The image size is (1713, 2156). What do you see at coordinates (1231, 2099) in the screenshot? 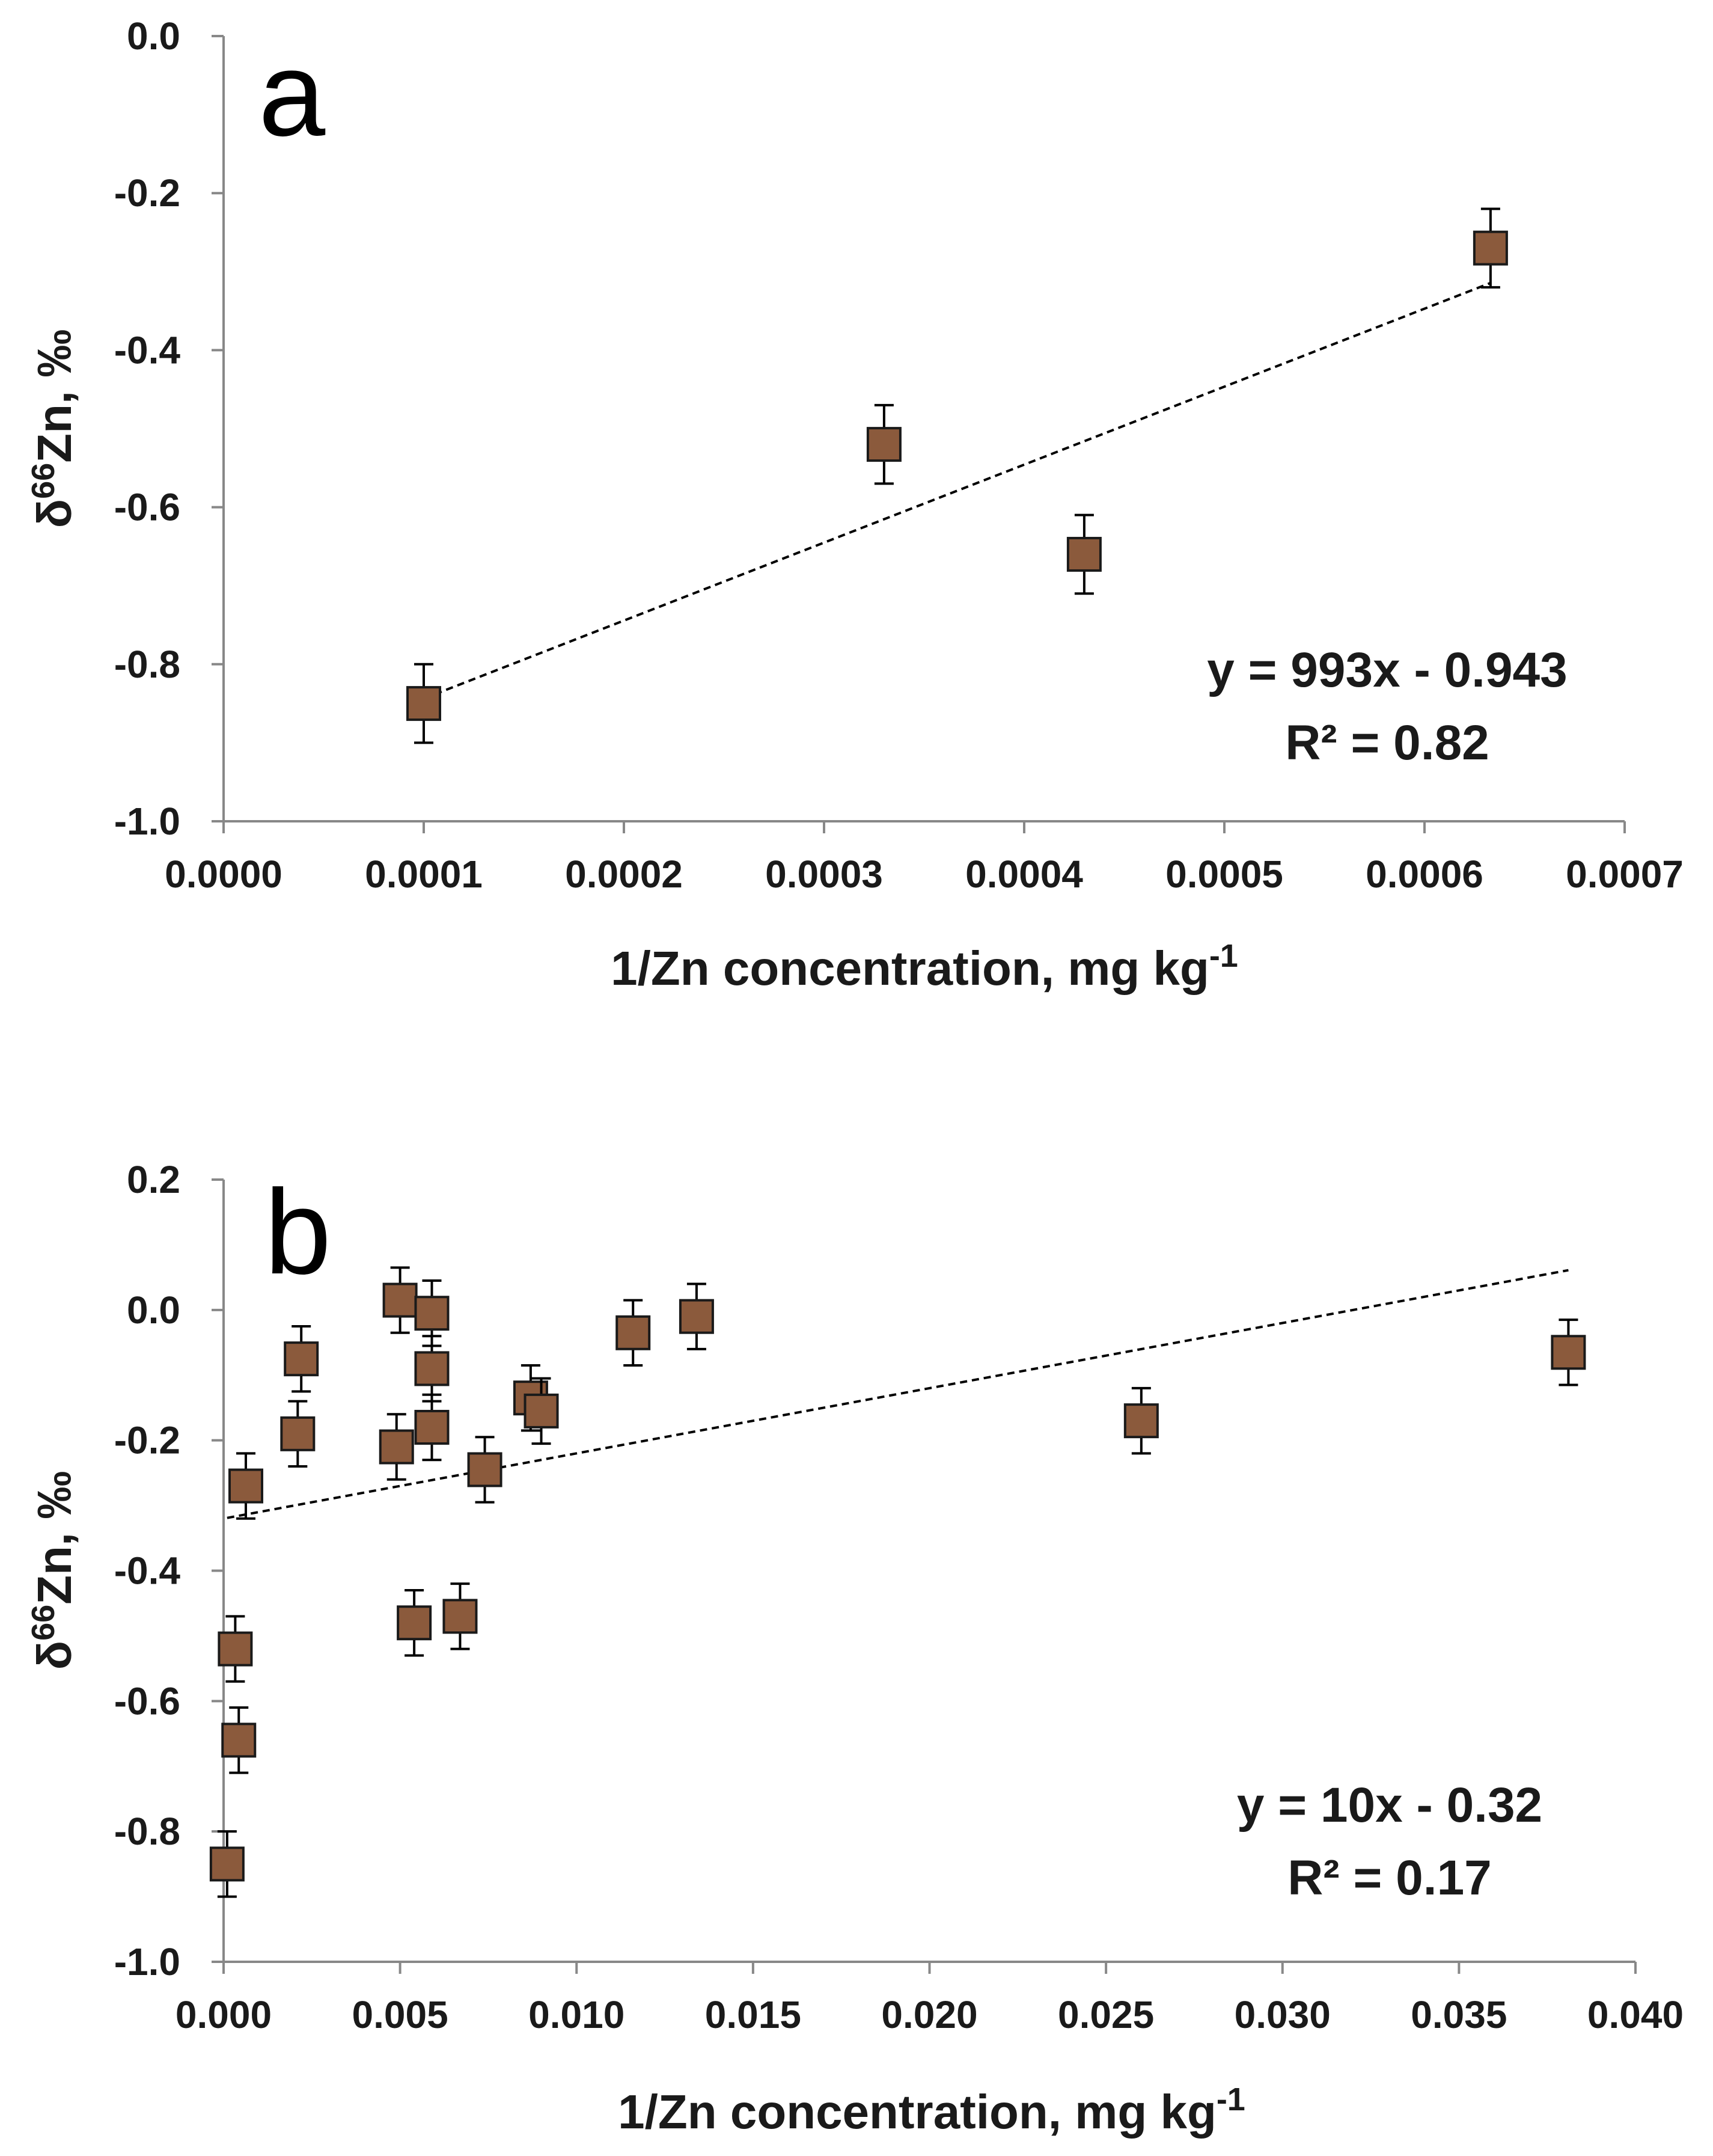
I see `panel-b-xlabel-sup: -1` at bounding box center [1231, 2099].